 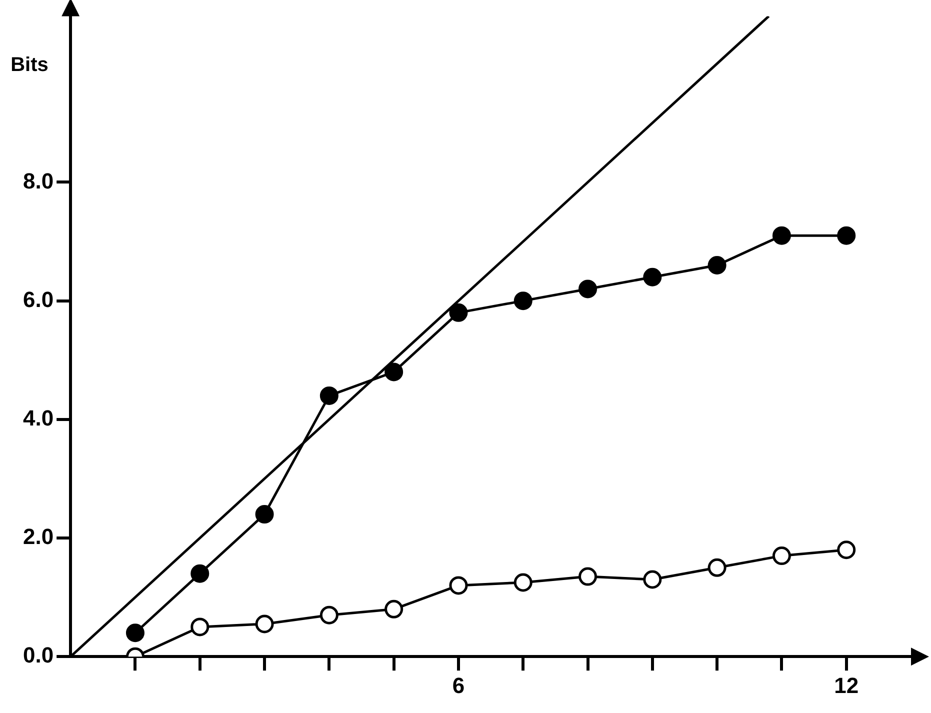 What do you see at coordinates (38, 181) in the screenshot?
I see `y-tick-label: 8.0` at bounding box center [38, 181].